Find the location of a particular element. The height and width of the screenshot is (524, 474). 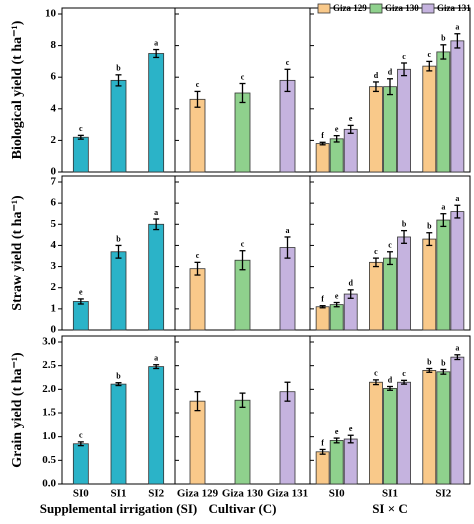

y-tick-label: 3 is located at coordinates (54, 266).